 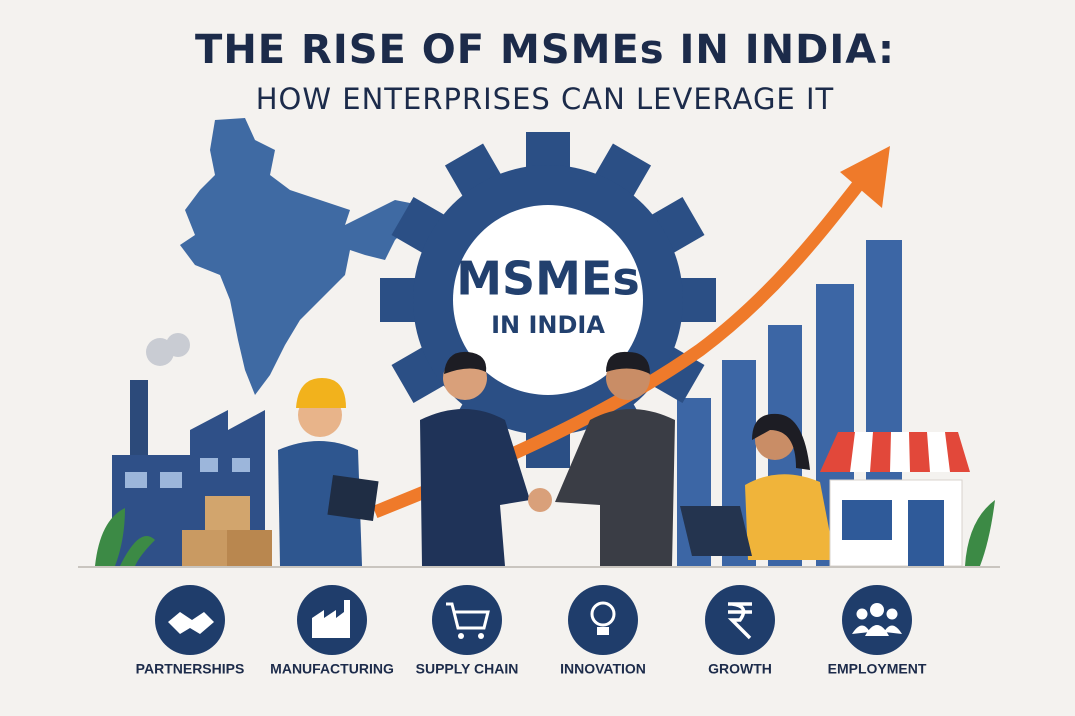 What do you see at coordinates (867, 520) in the screenshot?
I see `shop-window` at bounding box center [867, 520].